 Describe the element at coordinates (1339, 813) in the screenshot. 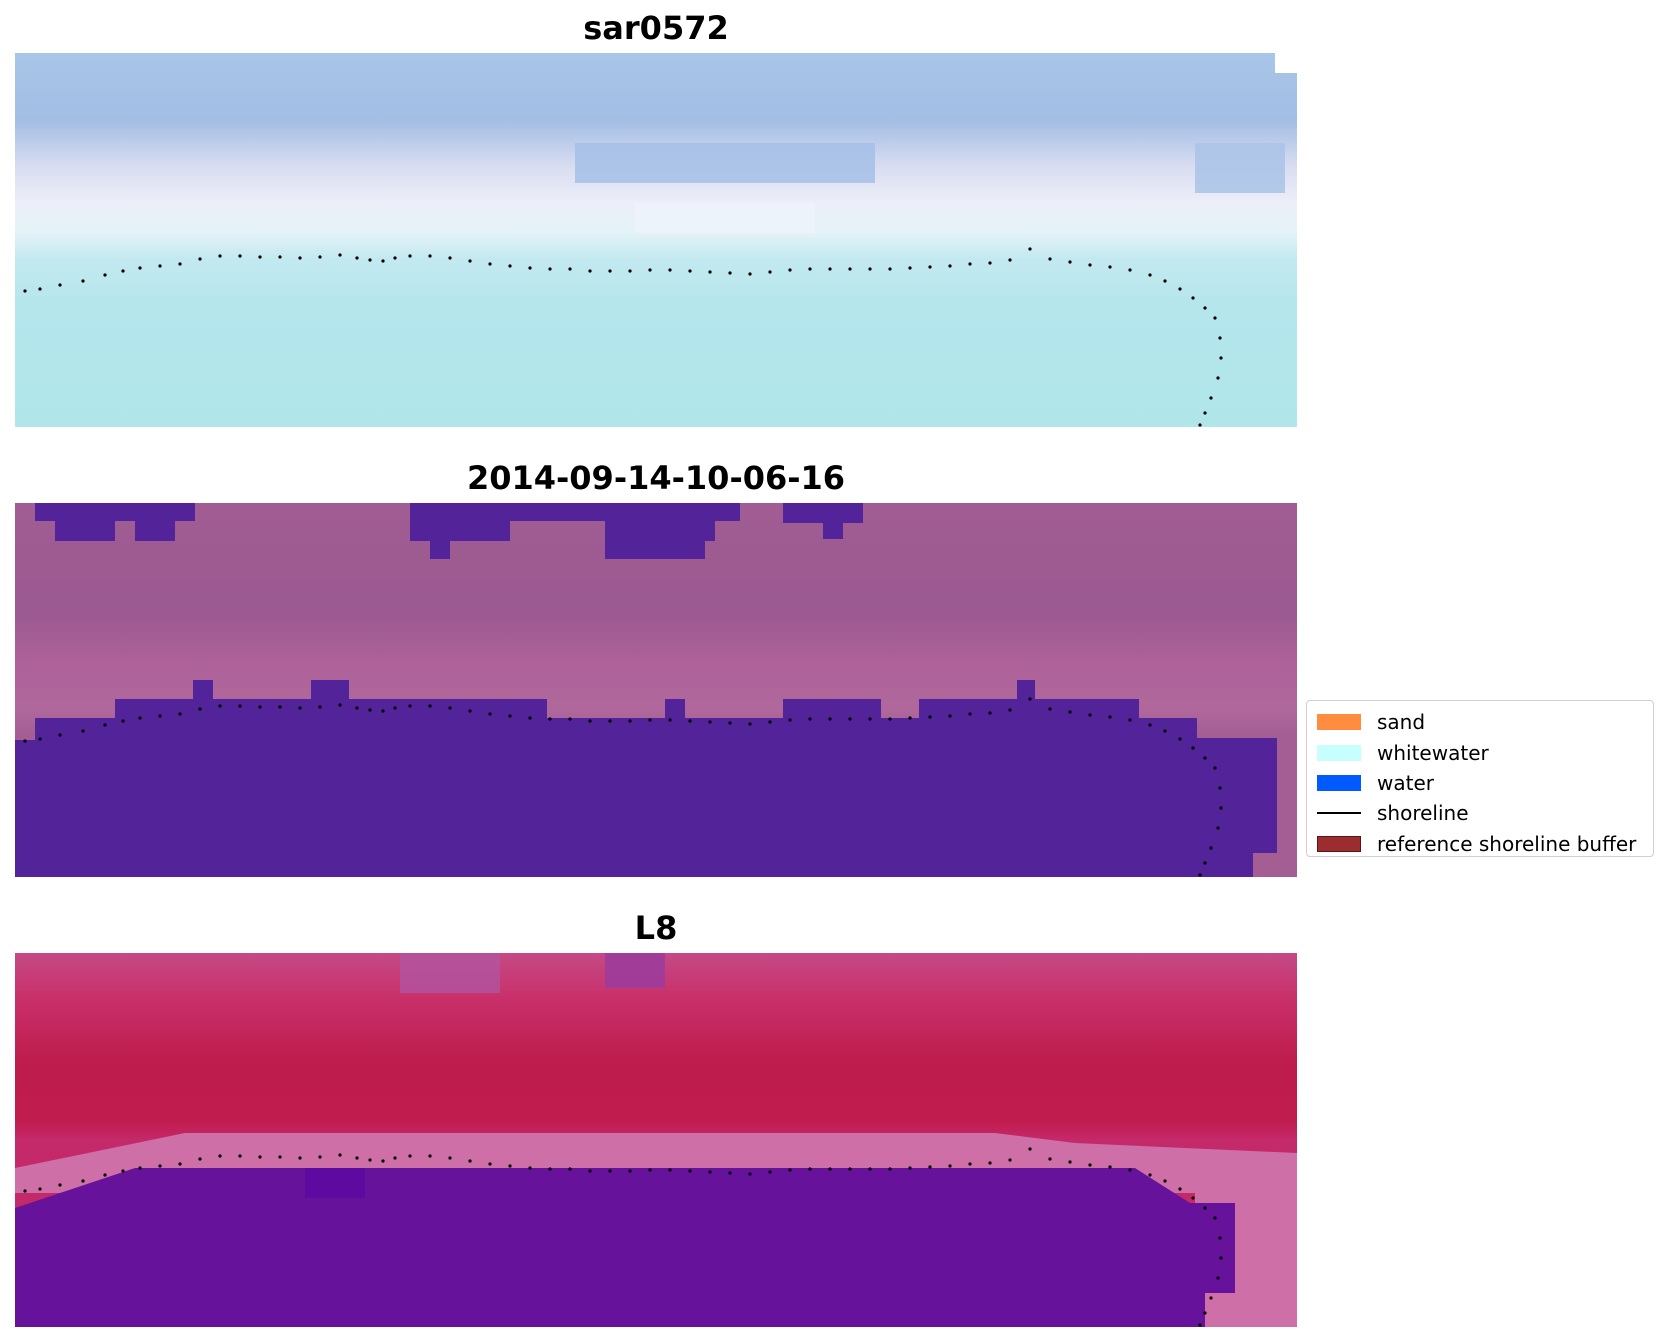

I see `legend-line-shoreline` at that location.